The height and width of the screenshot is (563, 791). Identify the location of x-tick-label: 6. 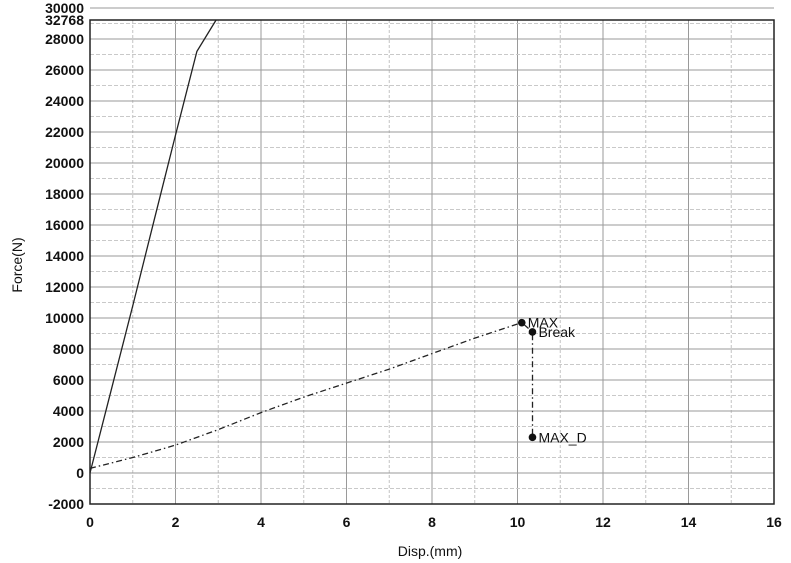
(347, 522).